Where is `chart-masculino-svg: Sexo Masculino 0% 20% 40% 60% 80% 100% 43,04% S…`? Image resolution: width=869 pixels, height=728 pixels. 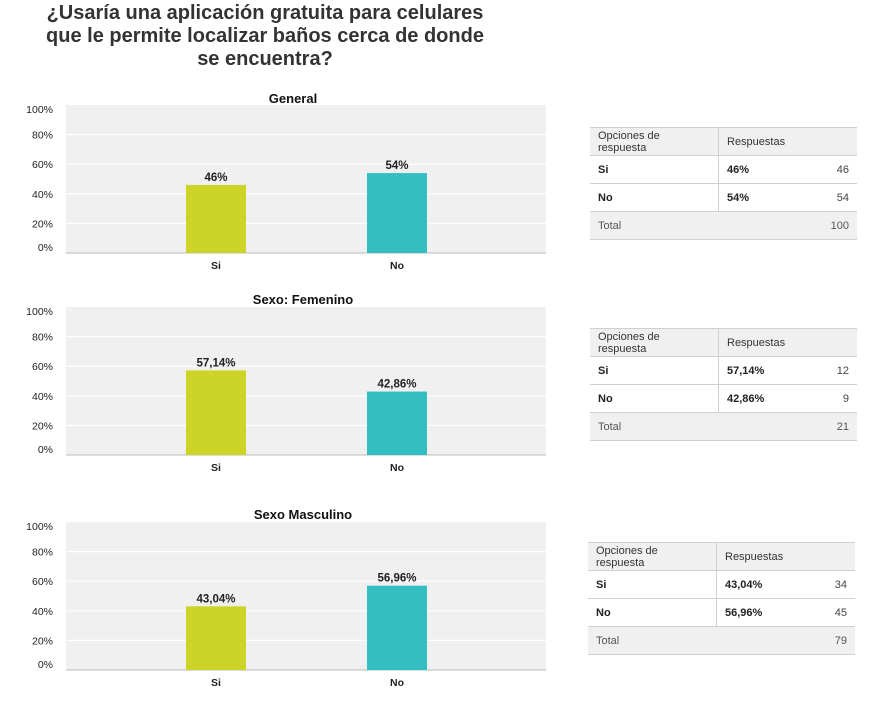
chart-masculino-svg: Sexo Masculino 0% 20% 40% 60% 80% 100% 43,04% S… is located at coordinates (286, 598).